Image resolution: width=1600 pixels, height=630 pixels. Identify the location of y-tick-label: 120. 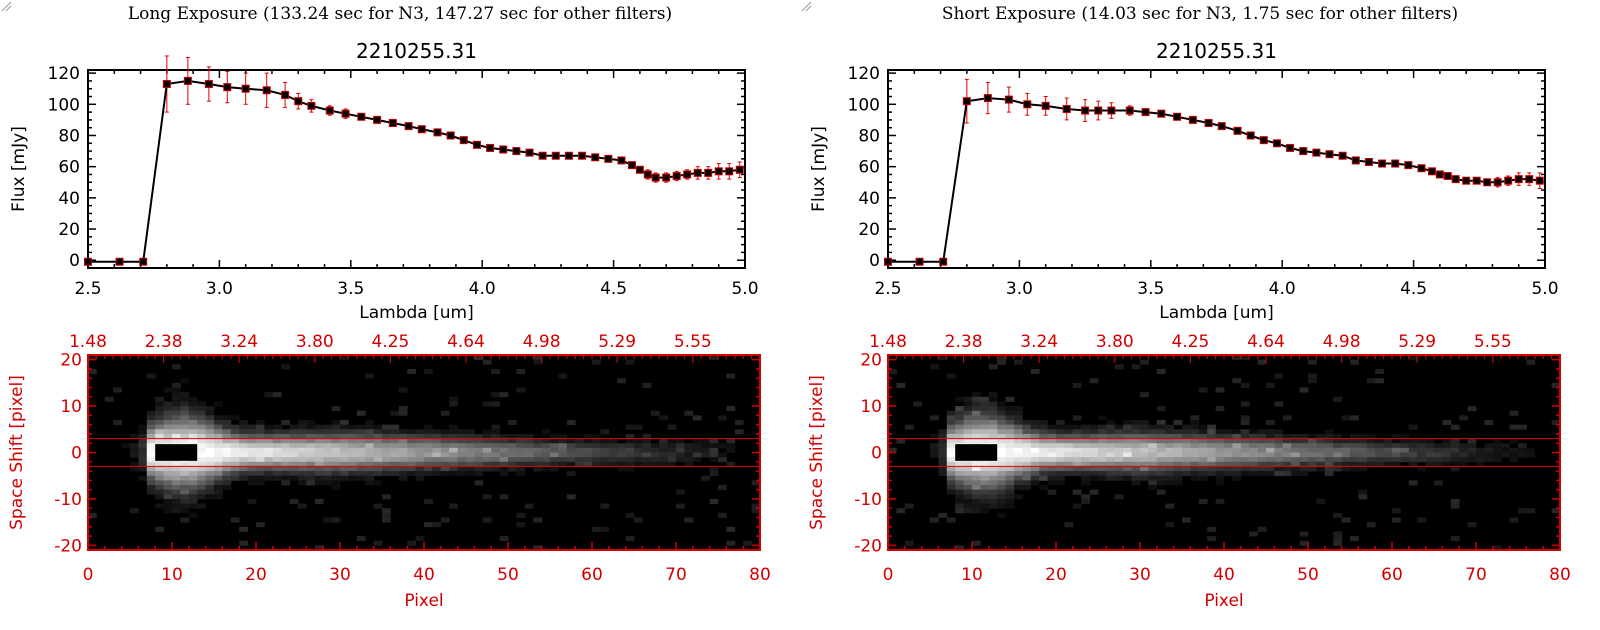
(864, 74).